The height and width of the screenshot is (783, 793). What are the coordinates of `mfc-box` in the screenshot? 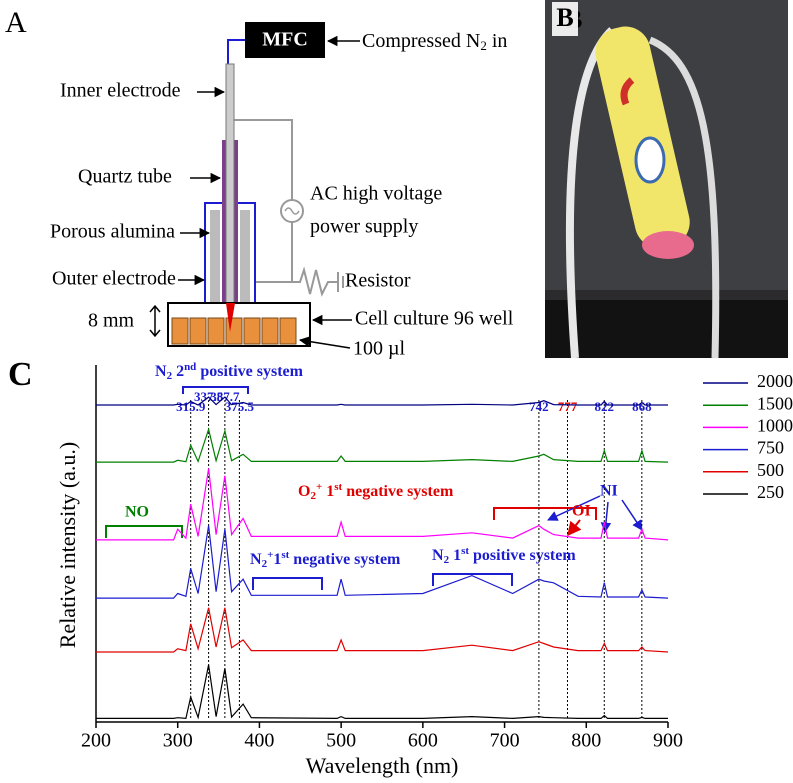 It's located at (285, 40).